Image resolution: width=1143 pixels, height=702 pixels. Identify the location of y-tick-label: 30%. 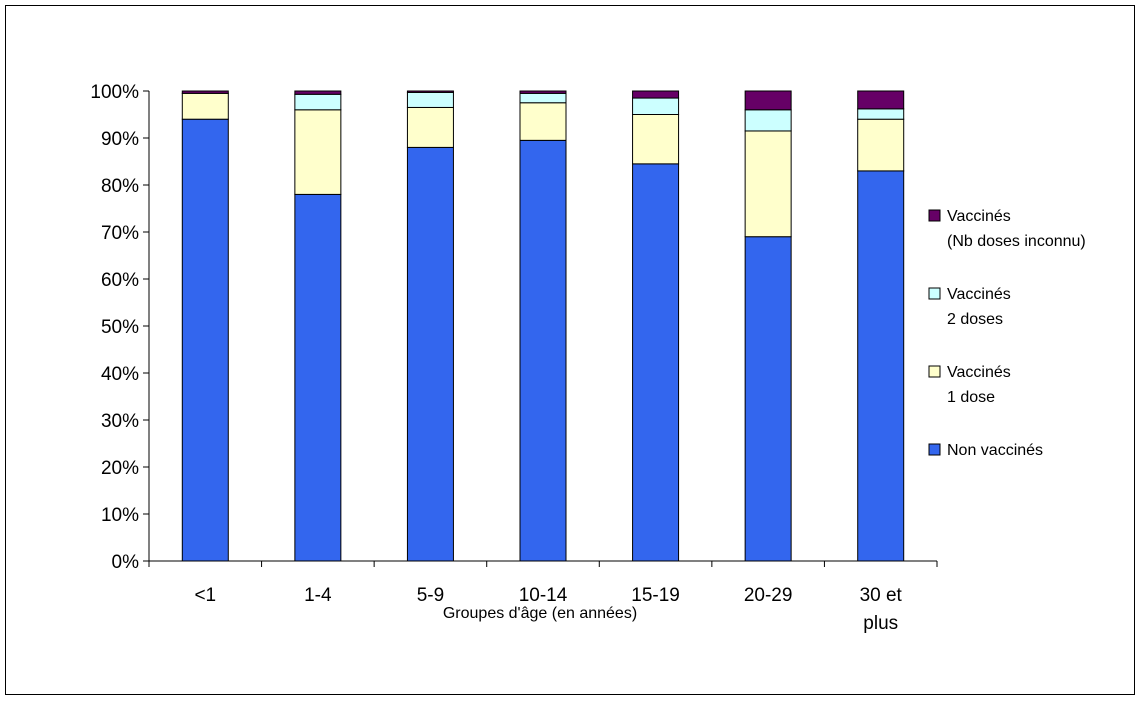
(120, 421).